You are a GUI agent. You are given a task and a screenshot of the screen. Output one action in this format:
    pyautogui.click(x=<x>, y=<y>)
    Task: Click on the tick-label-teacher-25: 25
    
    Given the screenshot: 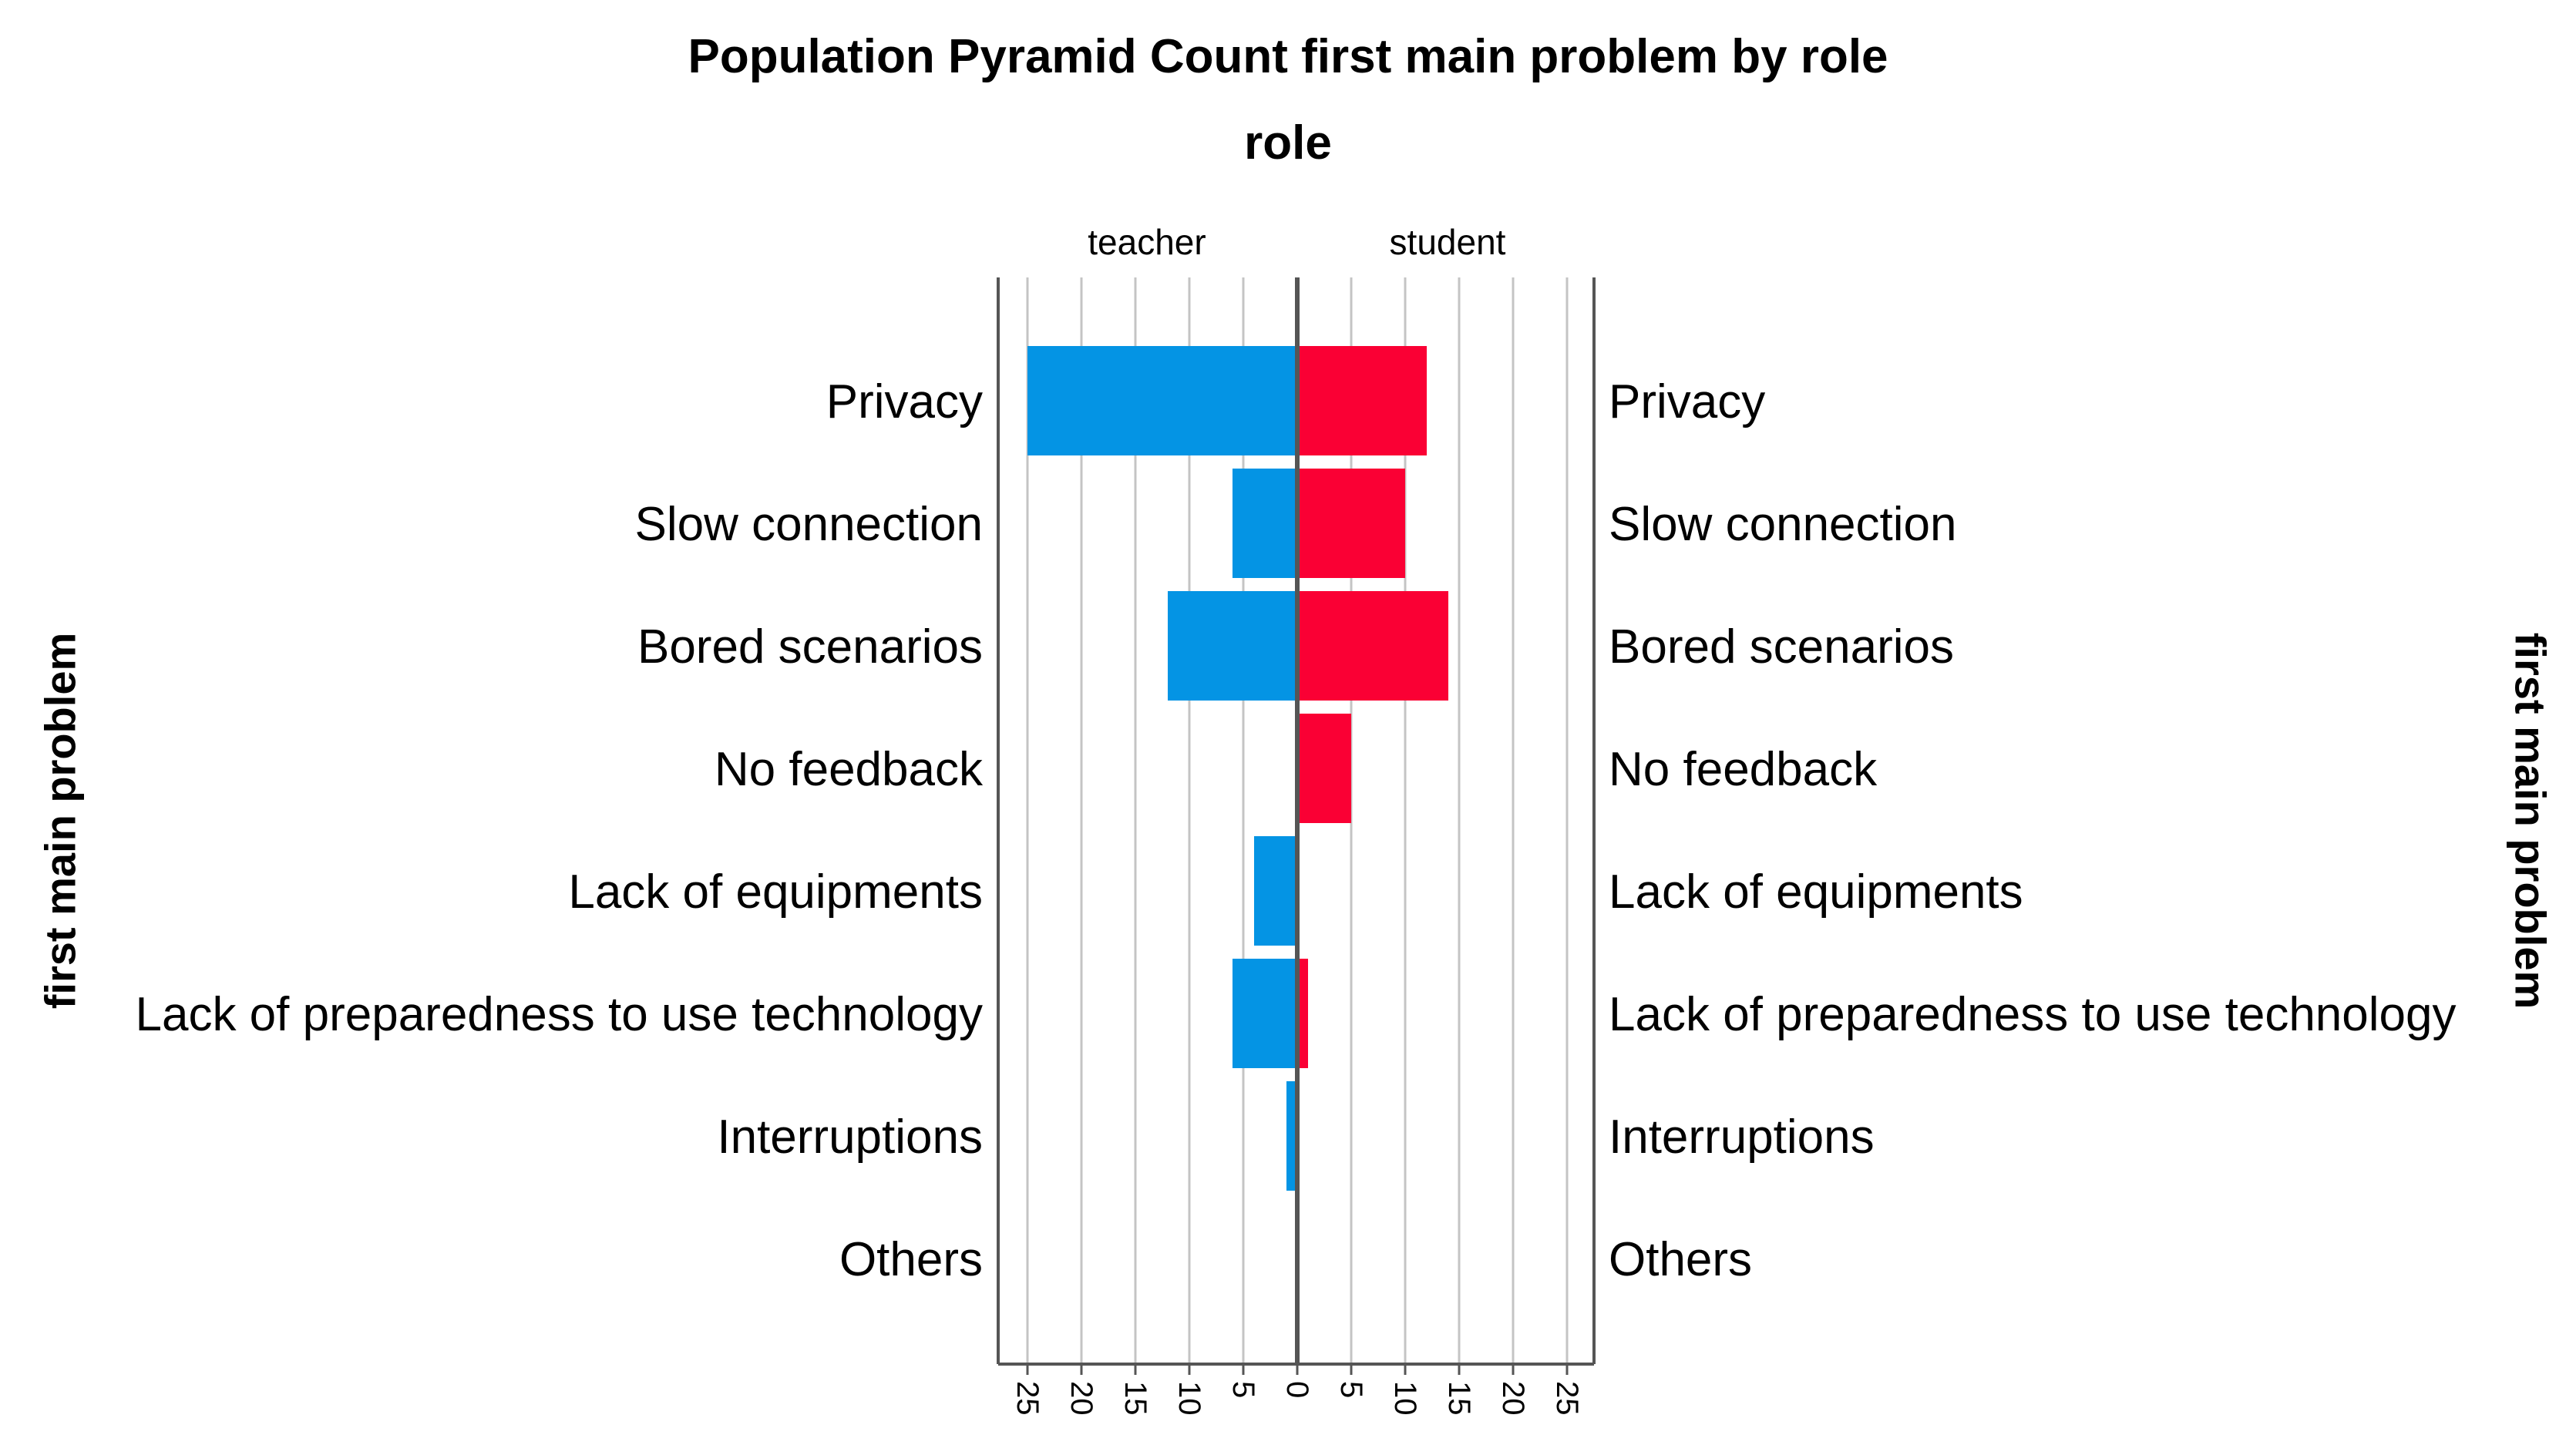 What is the action you would take?
    pyautogui.click(x=1027, y=1398)
    